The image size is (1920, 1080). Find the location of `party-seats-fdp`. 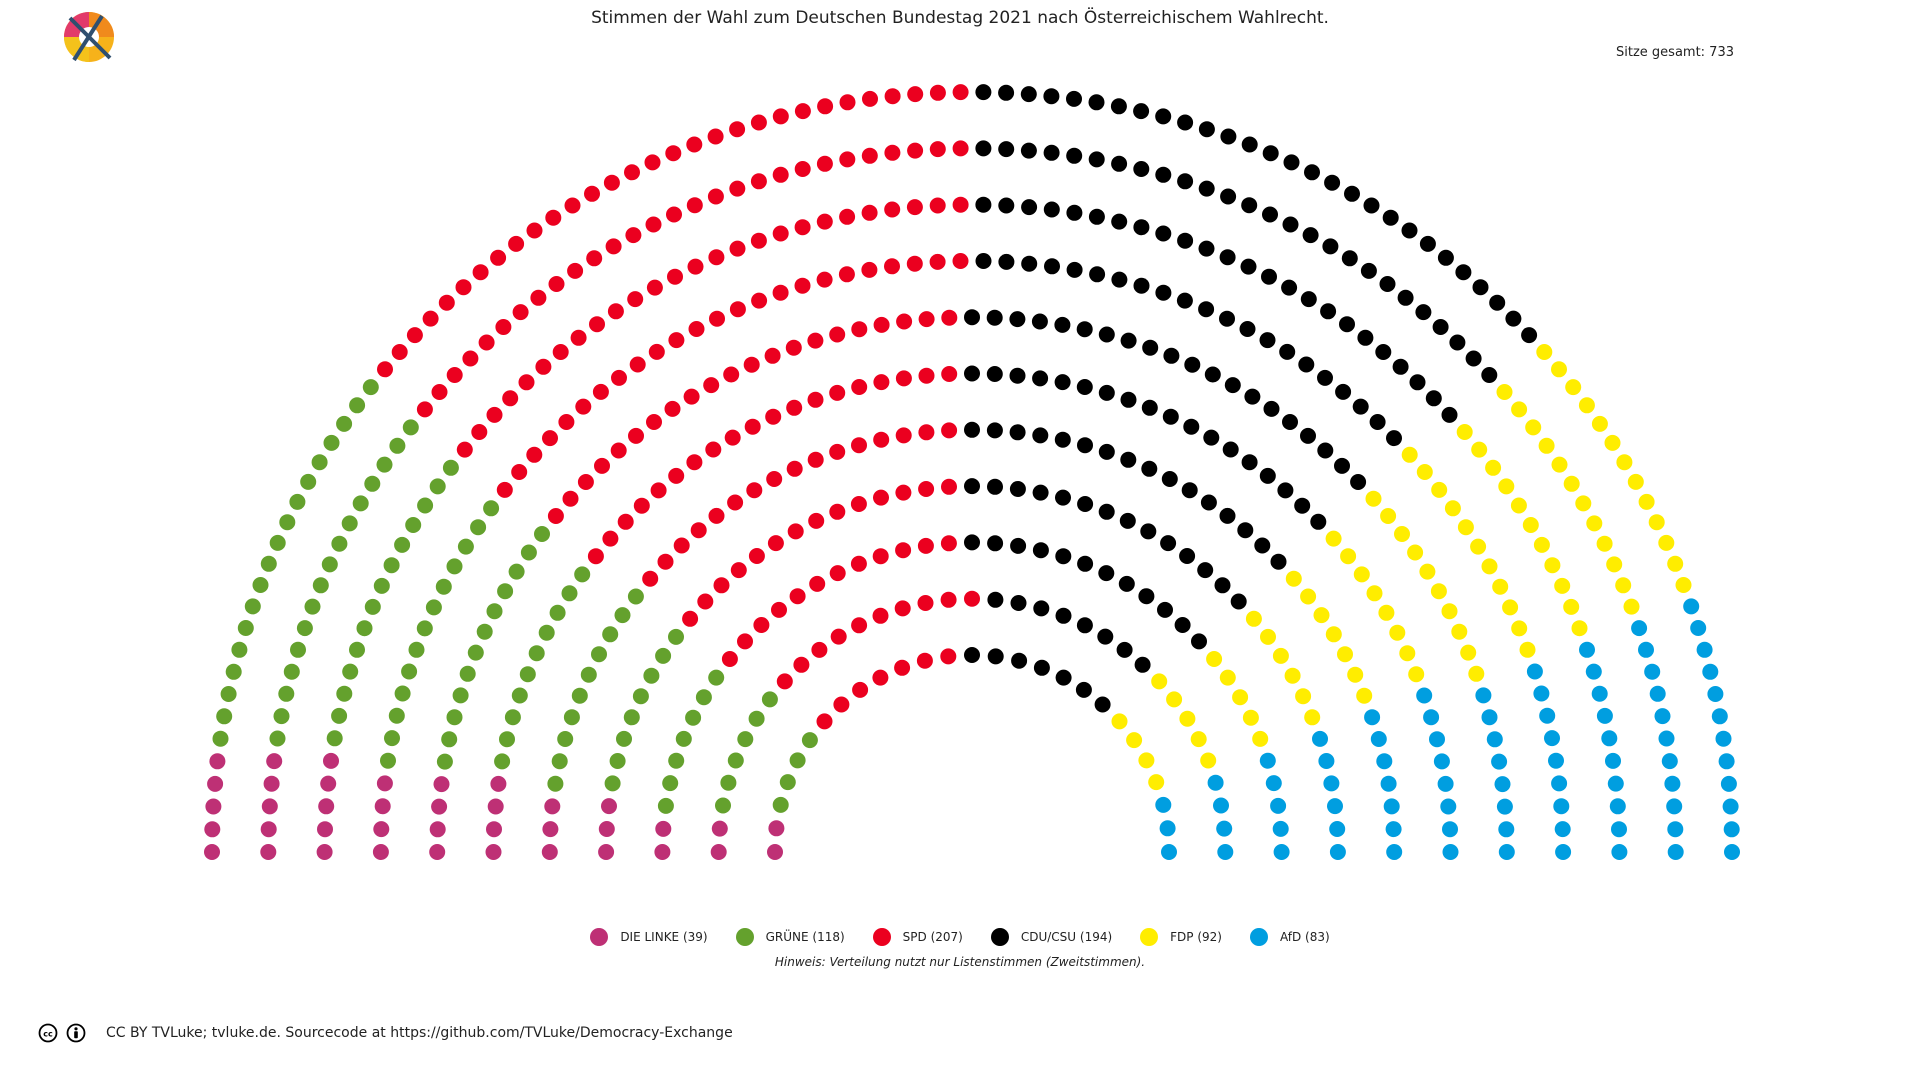

party-seats-fdp is located at coordinates (1401, 567).